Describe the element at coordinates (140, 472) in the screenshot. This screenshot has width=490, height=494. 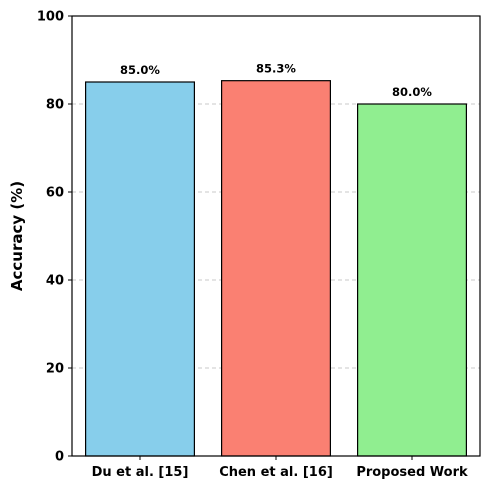
I see `x-tick-label: Du et al. [15]` at that location.